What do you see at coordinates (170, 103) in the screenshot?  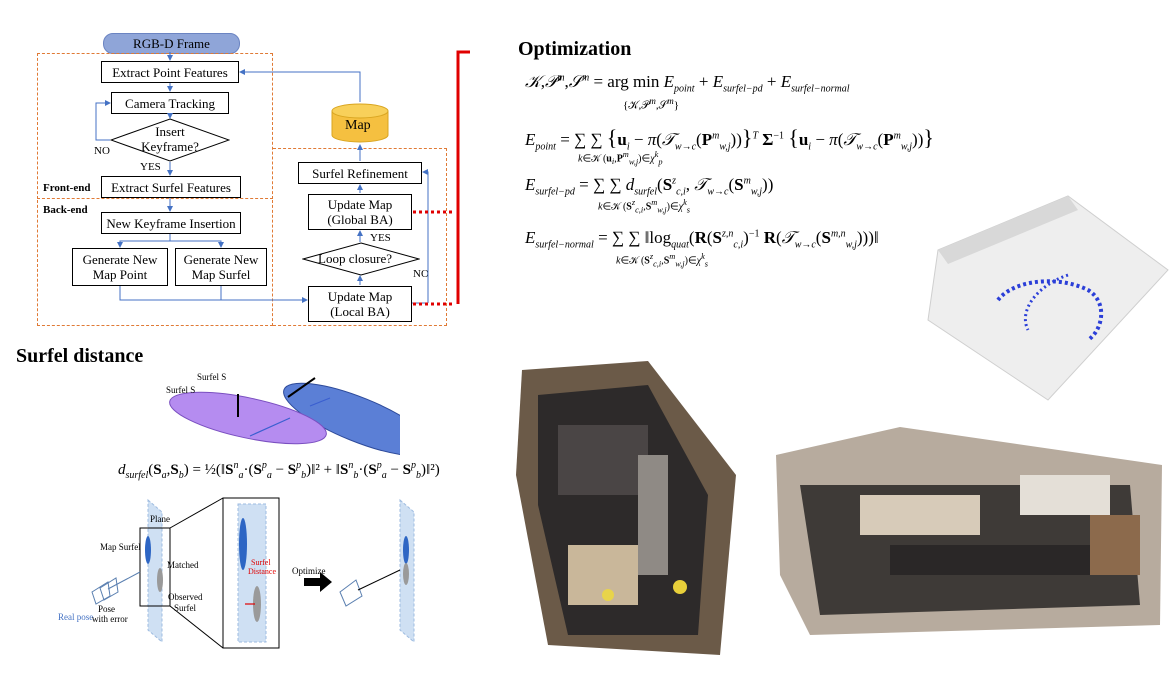 I see `camera-tracking-node: Camera Tracking` at bounding box center [170, 103].